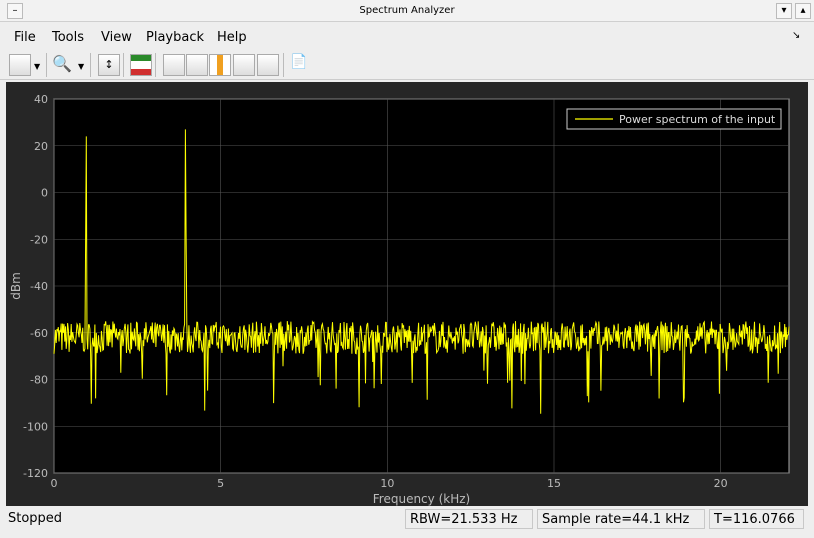 The height and width of the screenshot is (538, 814). Describe the element at coordinates (621, 519) in the screenshot. I see `status-sample-rate: Sample rate=44.1 kHz` at that location.